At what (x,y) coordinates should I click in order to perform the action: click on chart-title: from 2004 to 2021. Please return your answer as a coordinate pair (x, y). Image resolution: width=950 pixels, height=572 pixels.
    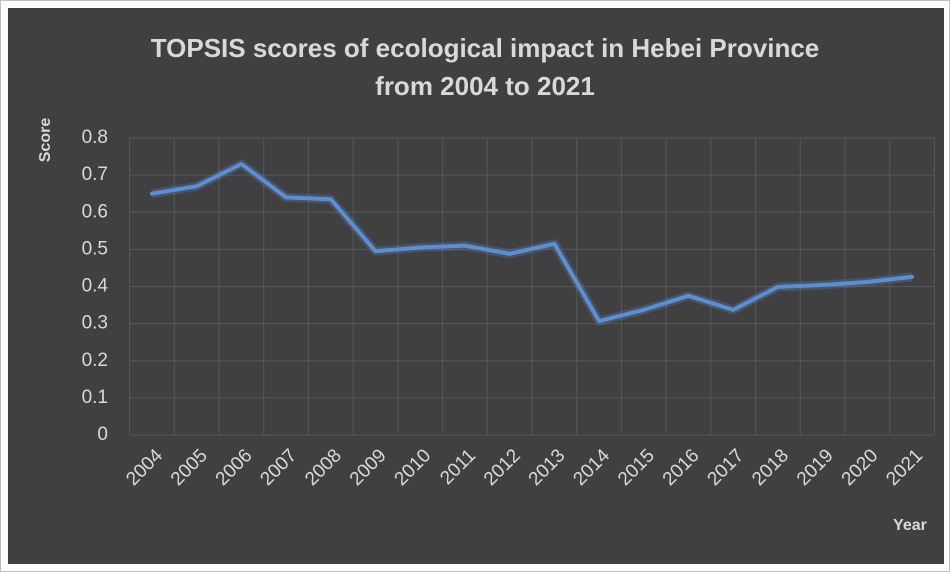
    Looking at the image, I should click on (485, 86).